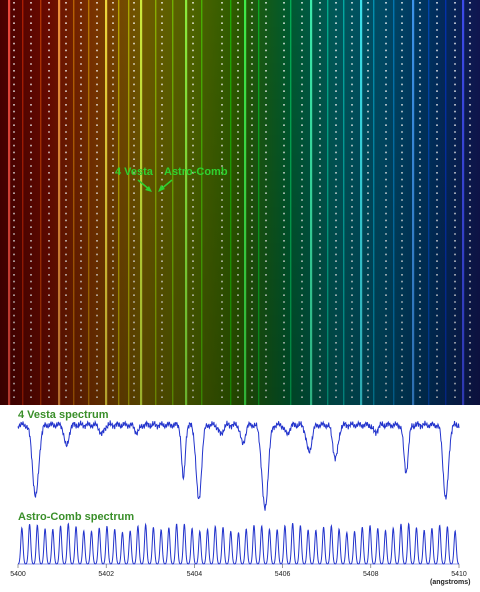  Describe the element at coordinates (18, 574) in the screenshot. I see `x-tick-label: 5400` at that location.